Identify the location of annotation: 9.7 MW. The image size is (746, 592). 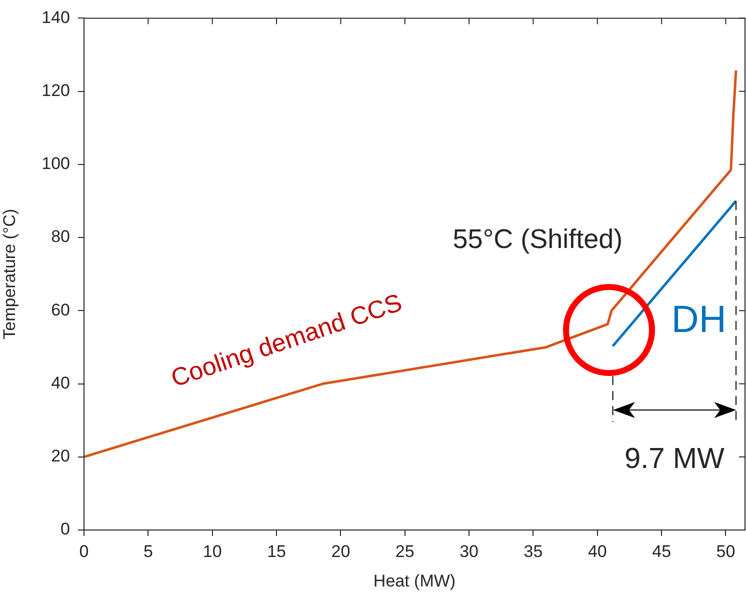
(674, 459).